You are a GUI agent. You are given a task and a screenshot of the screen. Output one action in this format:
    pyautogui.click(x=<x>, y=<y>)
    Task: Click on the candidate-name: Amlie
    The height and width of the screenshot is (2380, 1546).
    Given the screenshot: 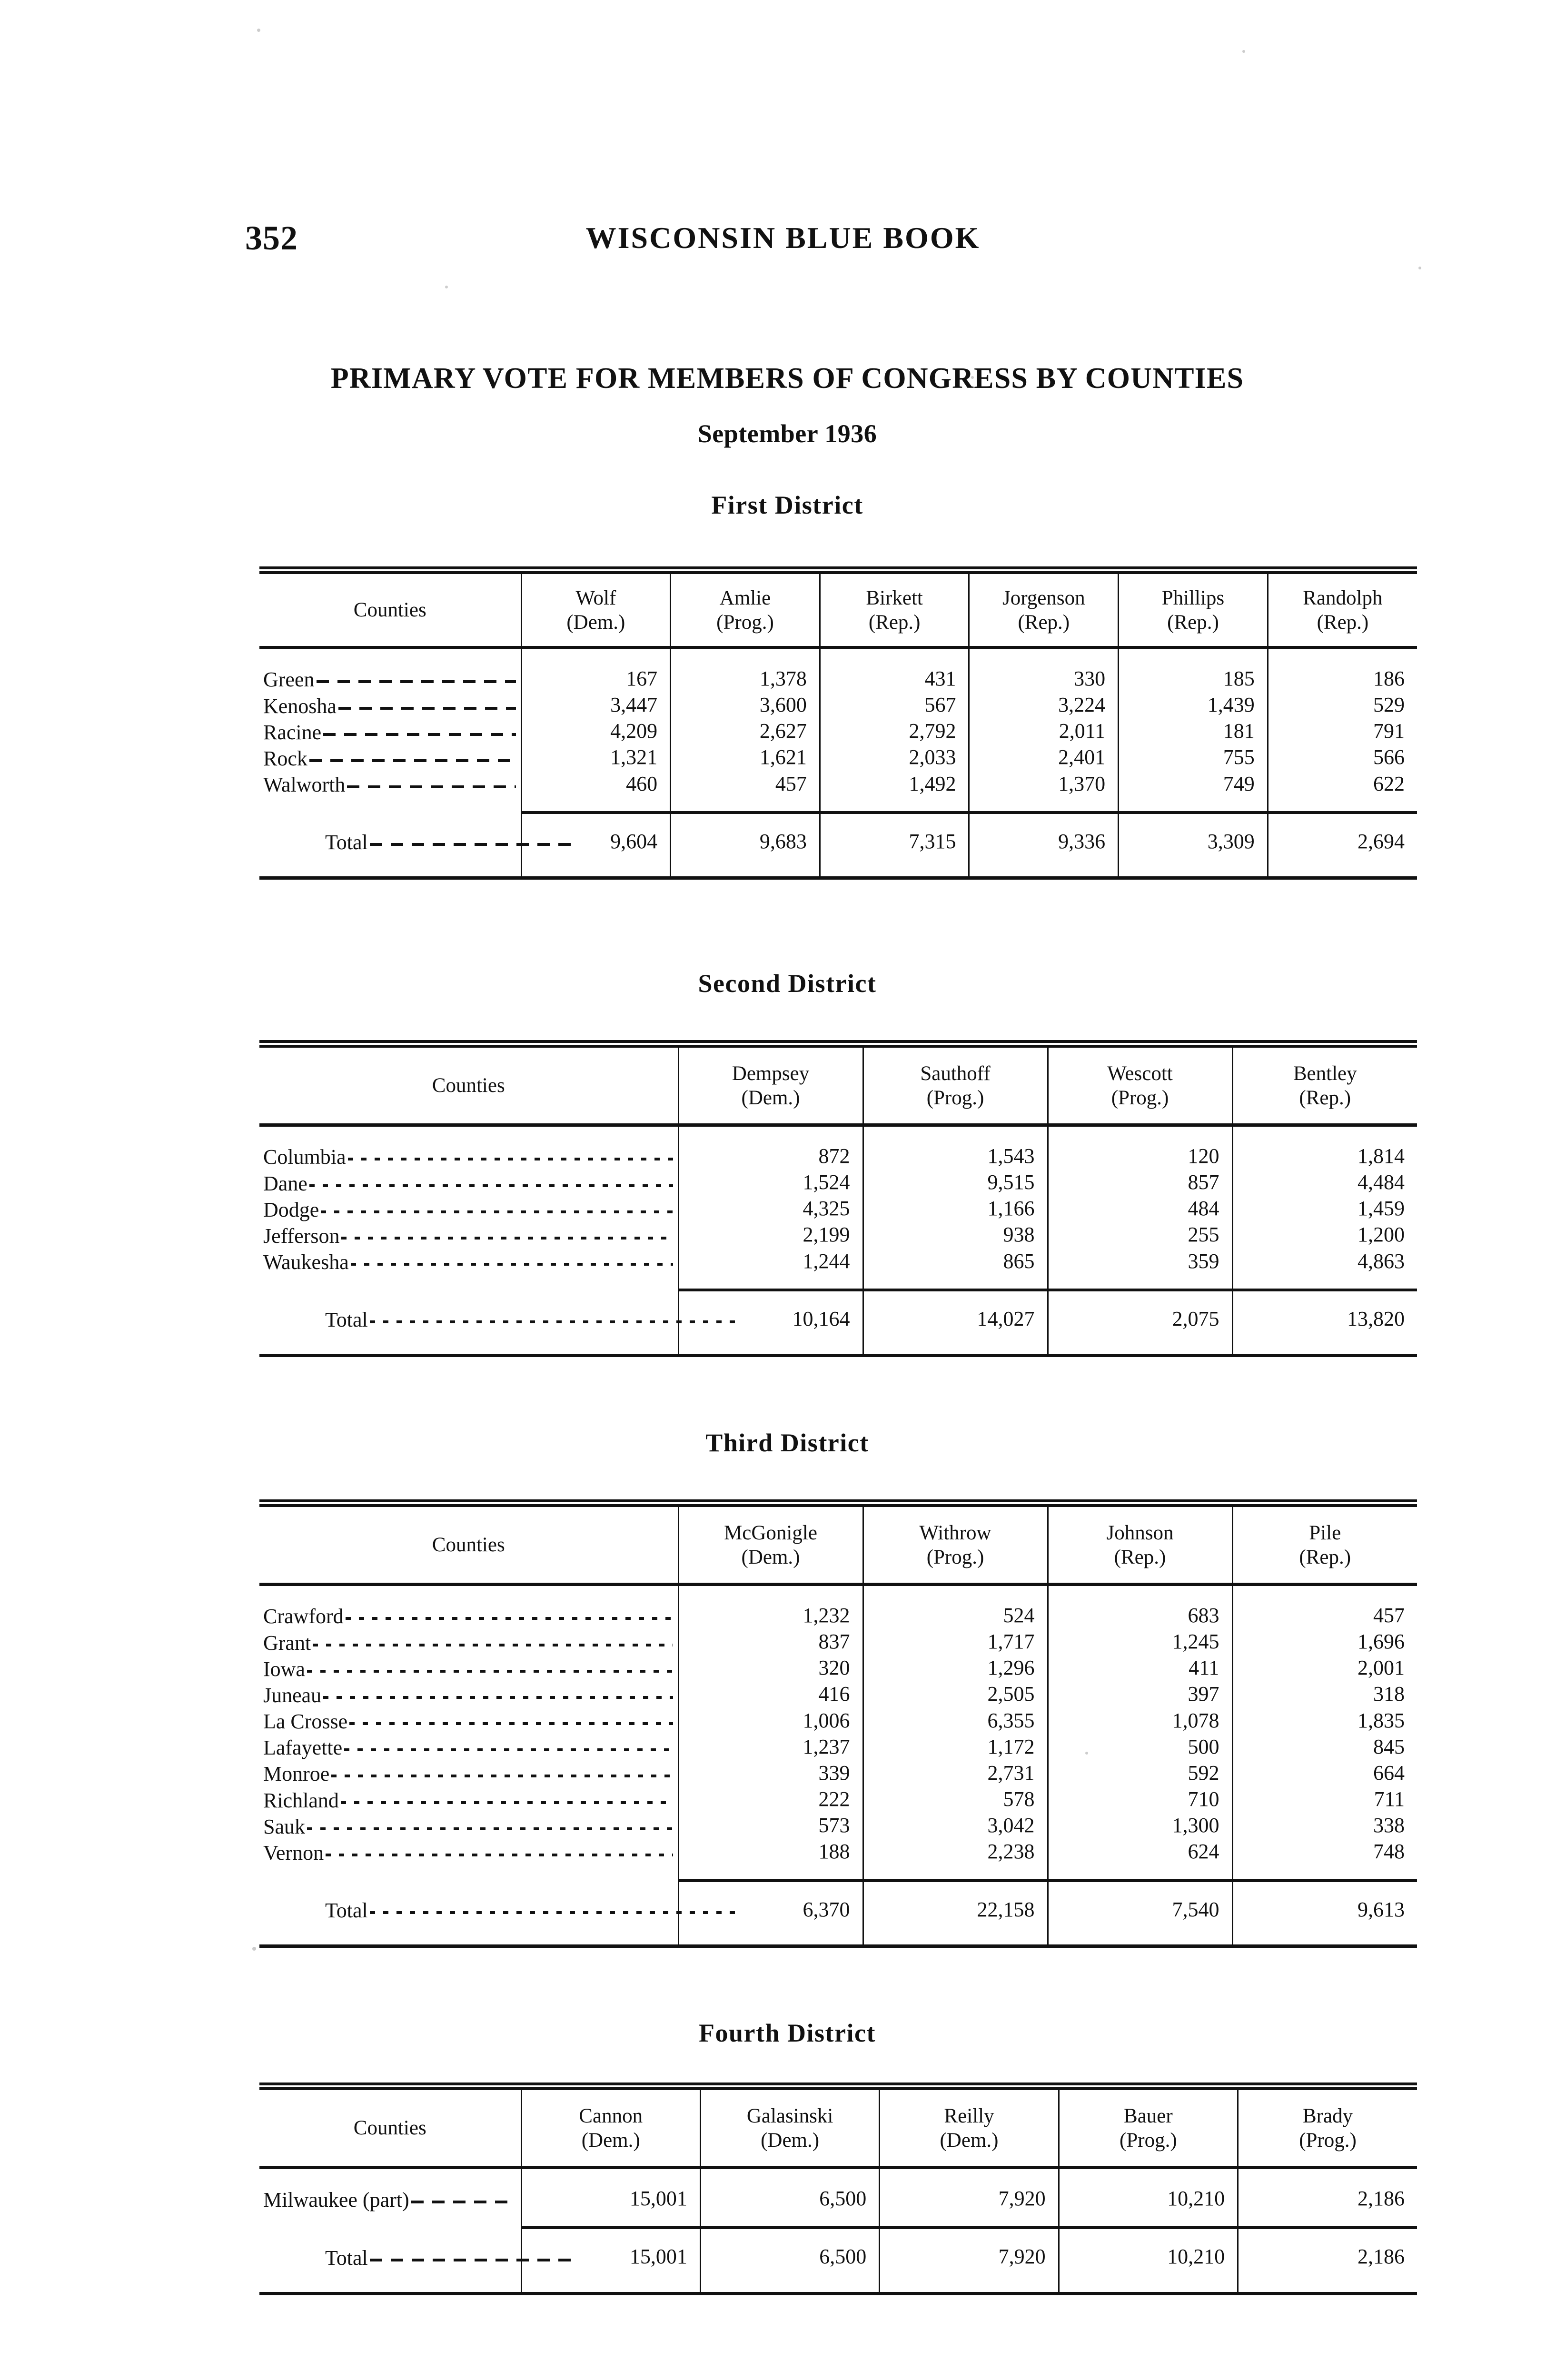 What is the action you would take?
    pyautogui.click(x=745, y=598)
    